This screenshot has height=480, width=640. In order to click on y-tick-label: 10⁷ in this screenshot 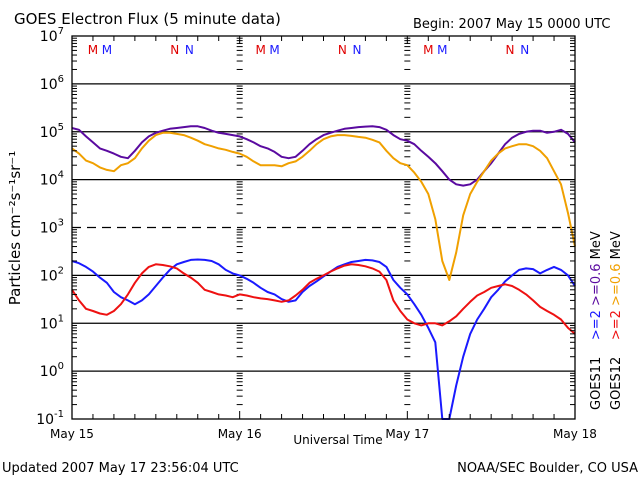, I will do `click(52, 35)`.